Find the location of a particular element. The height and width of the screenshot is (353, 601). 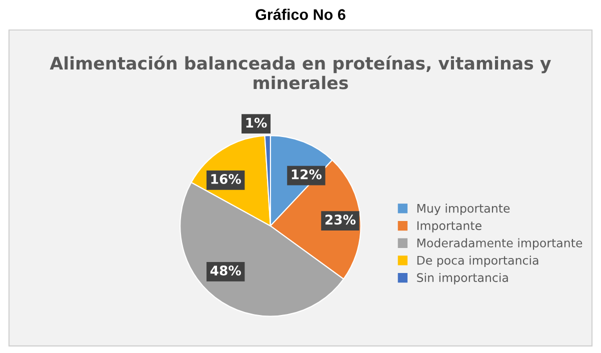

chart-title: Gráfico No 6 is located at coordinates (301, 14).